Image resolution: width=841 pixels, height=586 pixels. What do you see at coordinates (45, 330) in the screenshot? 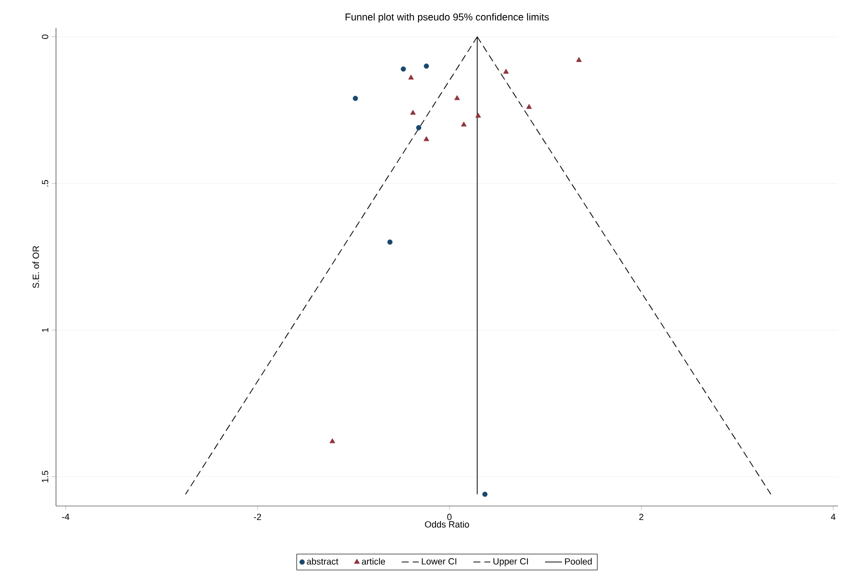
I see `y-tick-label: 1` at bounding box center [45, 330].